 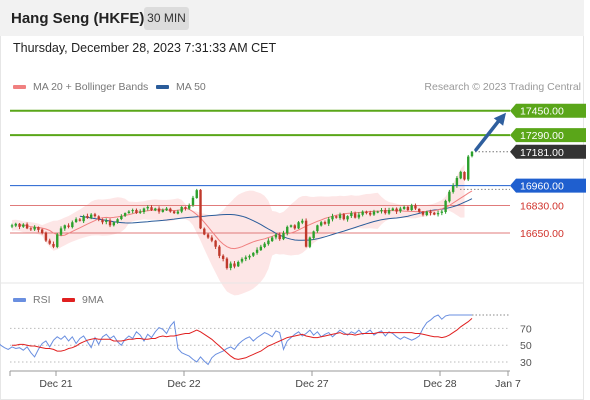 What do you see at coordinates (162, 87) in the screenshot?
I see `ma50-swatch` at bounding box center [162, 87].